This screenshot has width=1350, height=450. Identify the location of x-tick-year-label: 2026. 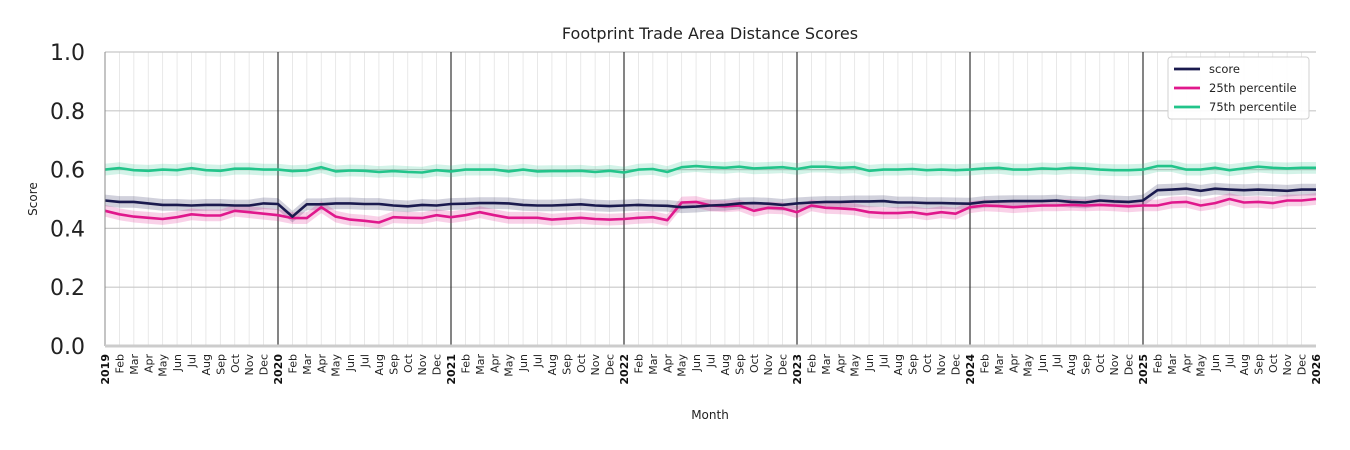
(1316, 369).